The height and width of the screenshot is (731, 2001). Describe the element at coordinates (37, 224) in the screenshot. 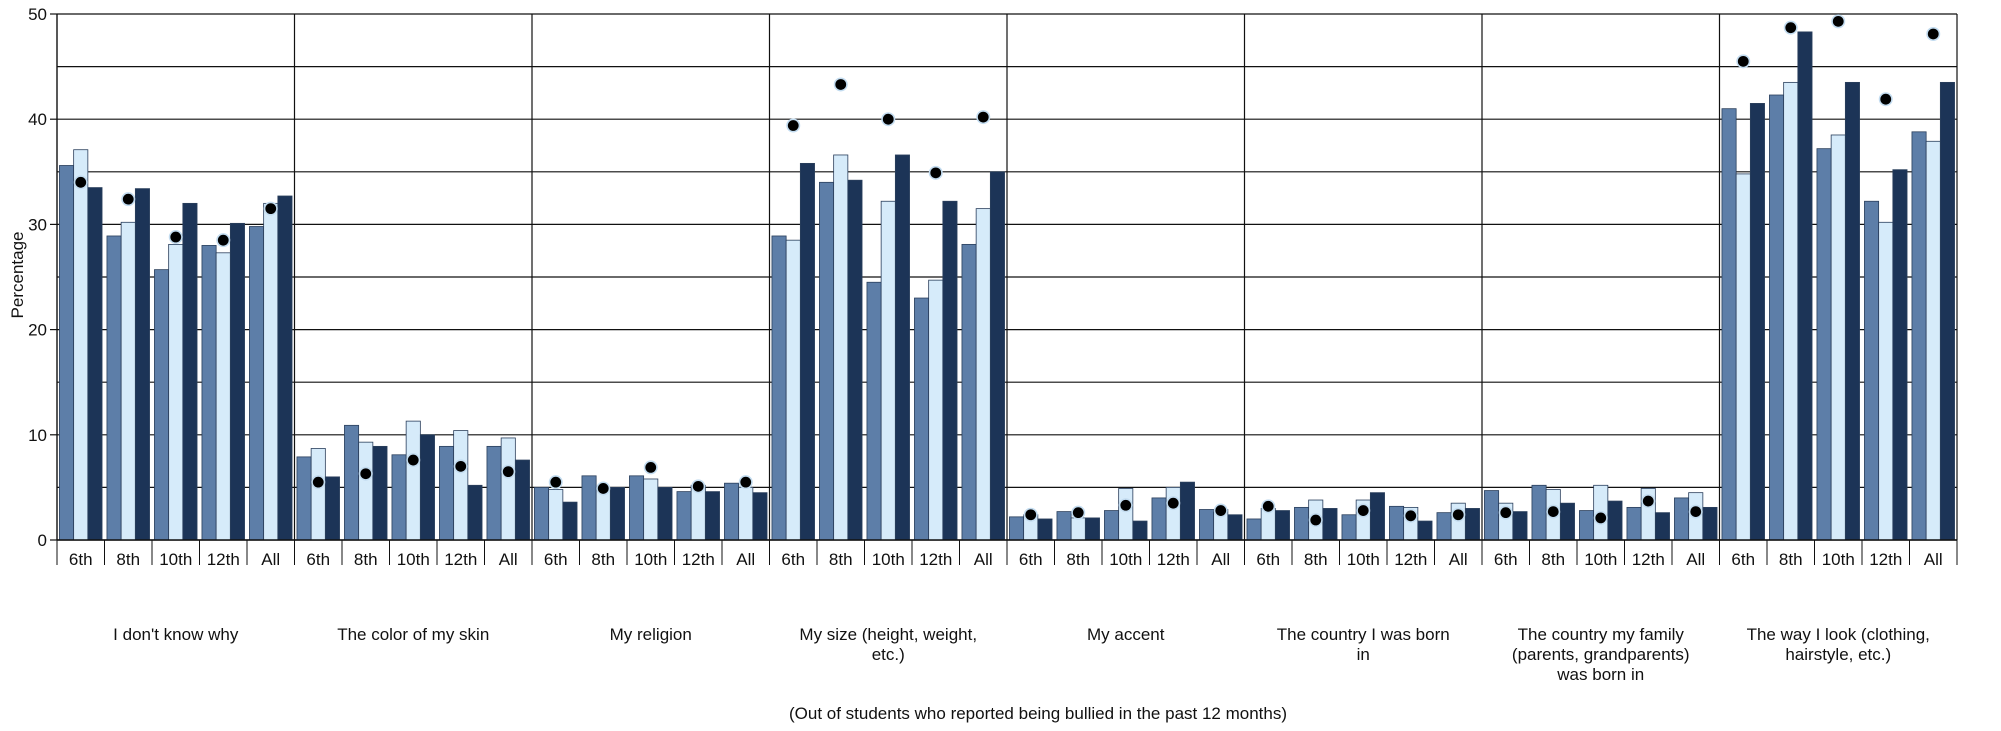

I see `y-tick-label: 30` at that location.